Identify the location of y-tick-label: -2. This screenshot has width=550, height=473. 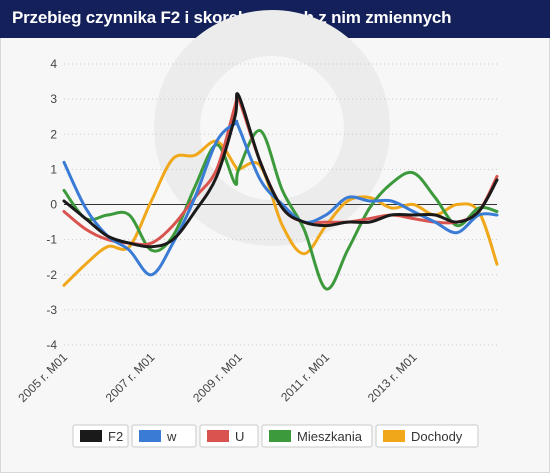
(51, 275).